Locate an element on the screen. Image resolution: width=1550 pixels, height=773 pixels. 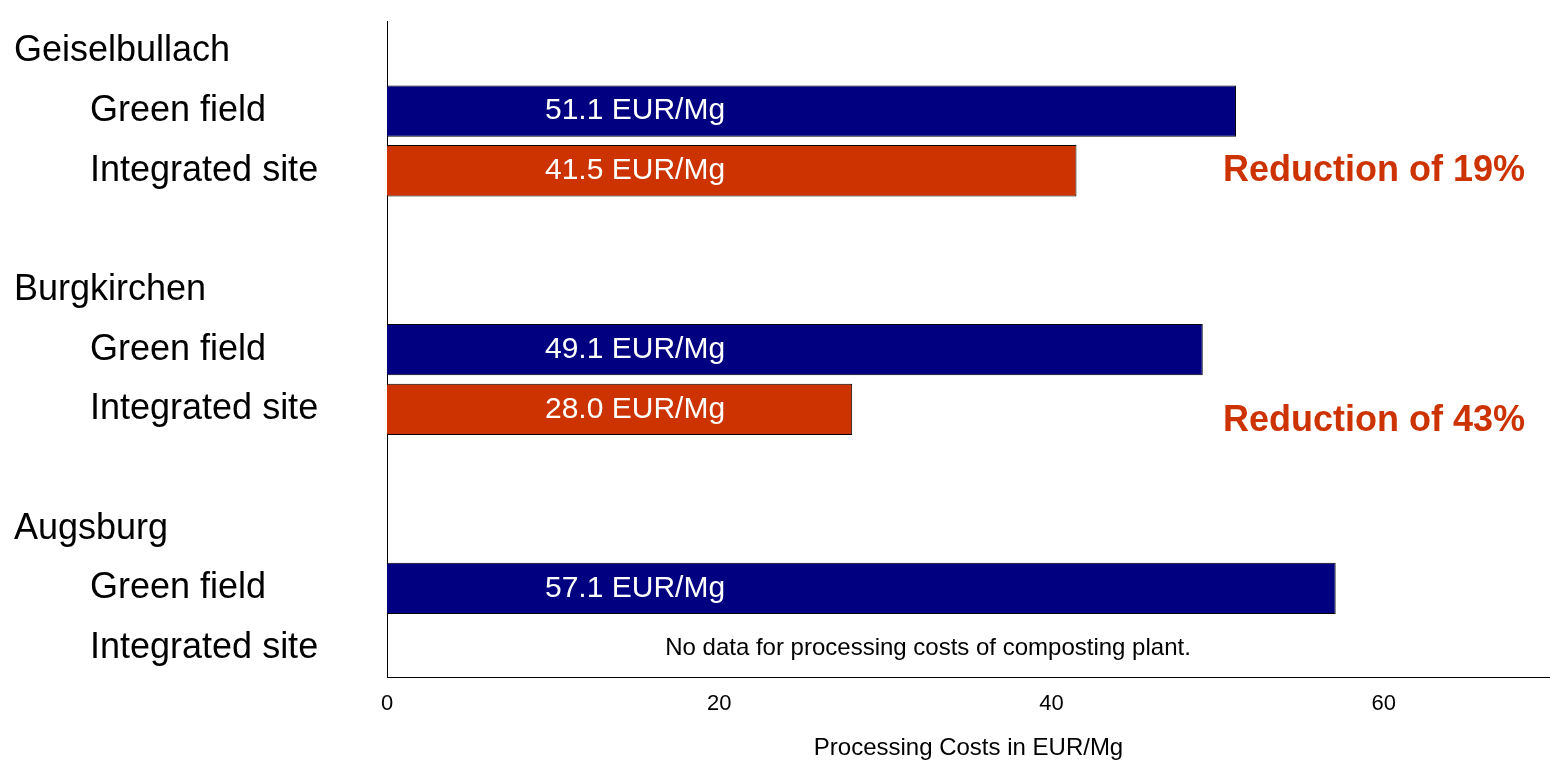
x-tick-label: 60 is located at coordinates (1384, 703).